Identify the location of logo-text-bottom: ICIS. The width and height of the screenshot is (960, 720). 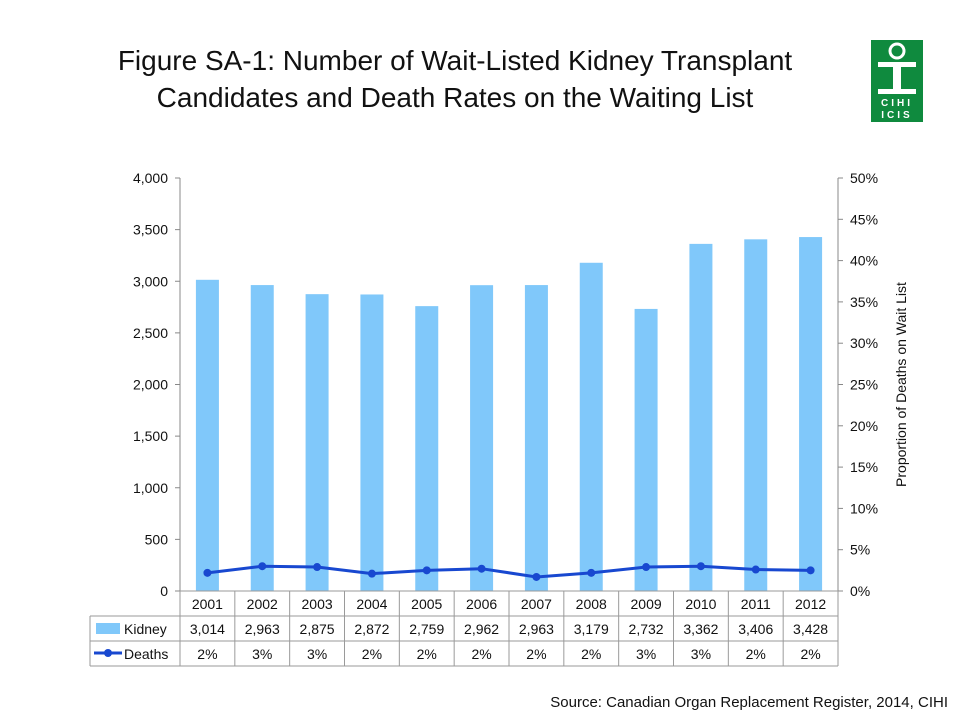
(896, 115).